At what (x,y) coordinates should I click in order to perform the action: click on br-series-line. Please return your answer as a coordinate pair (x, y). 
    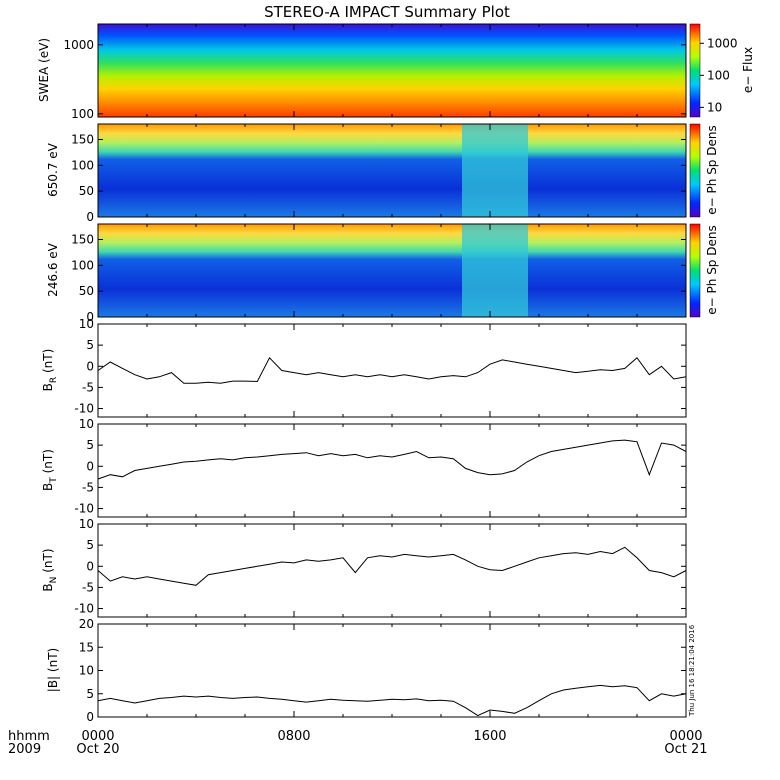
    Looking at the image, I should click on (392, 370).